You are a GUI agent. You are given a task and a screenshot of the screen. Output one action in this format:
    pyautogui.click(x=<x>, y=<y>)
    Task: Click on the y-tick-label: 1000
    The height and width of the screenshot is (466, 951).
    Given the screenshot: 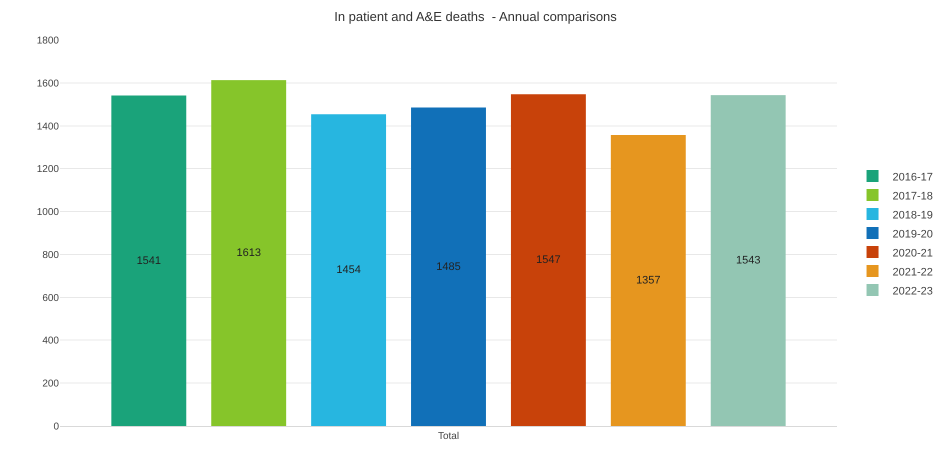 What is the action you would take?
    pyautogui.click(x=48, y=212)
    